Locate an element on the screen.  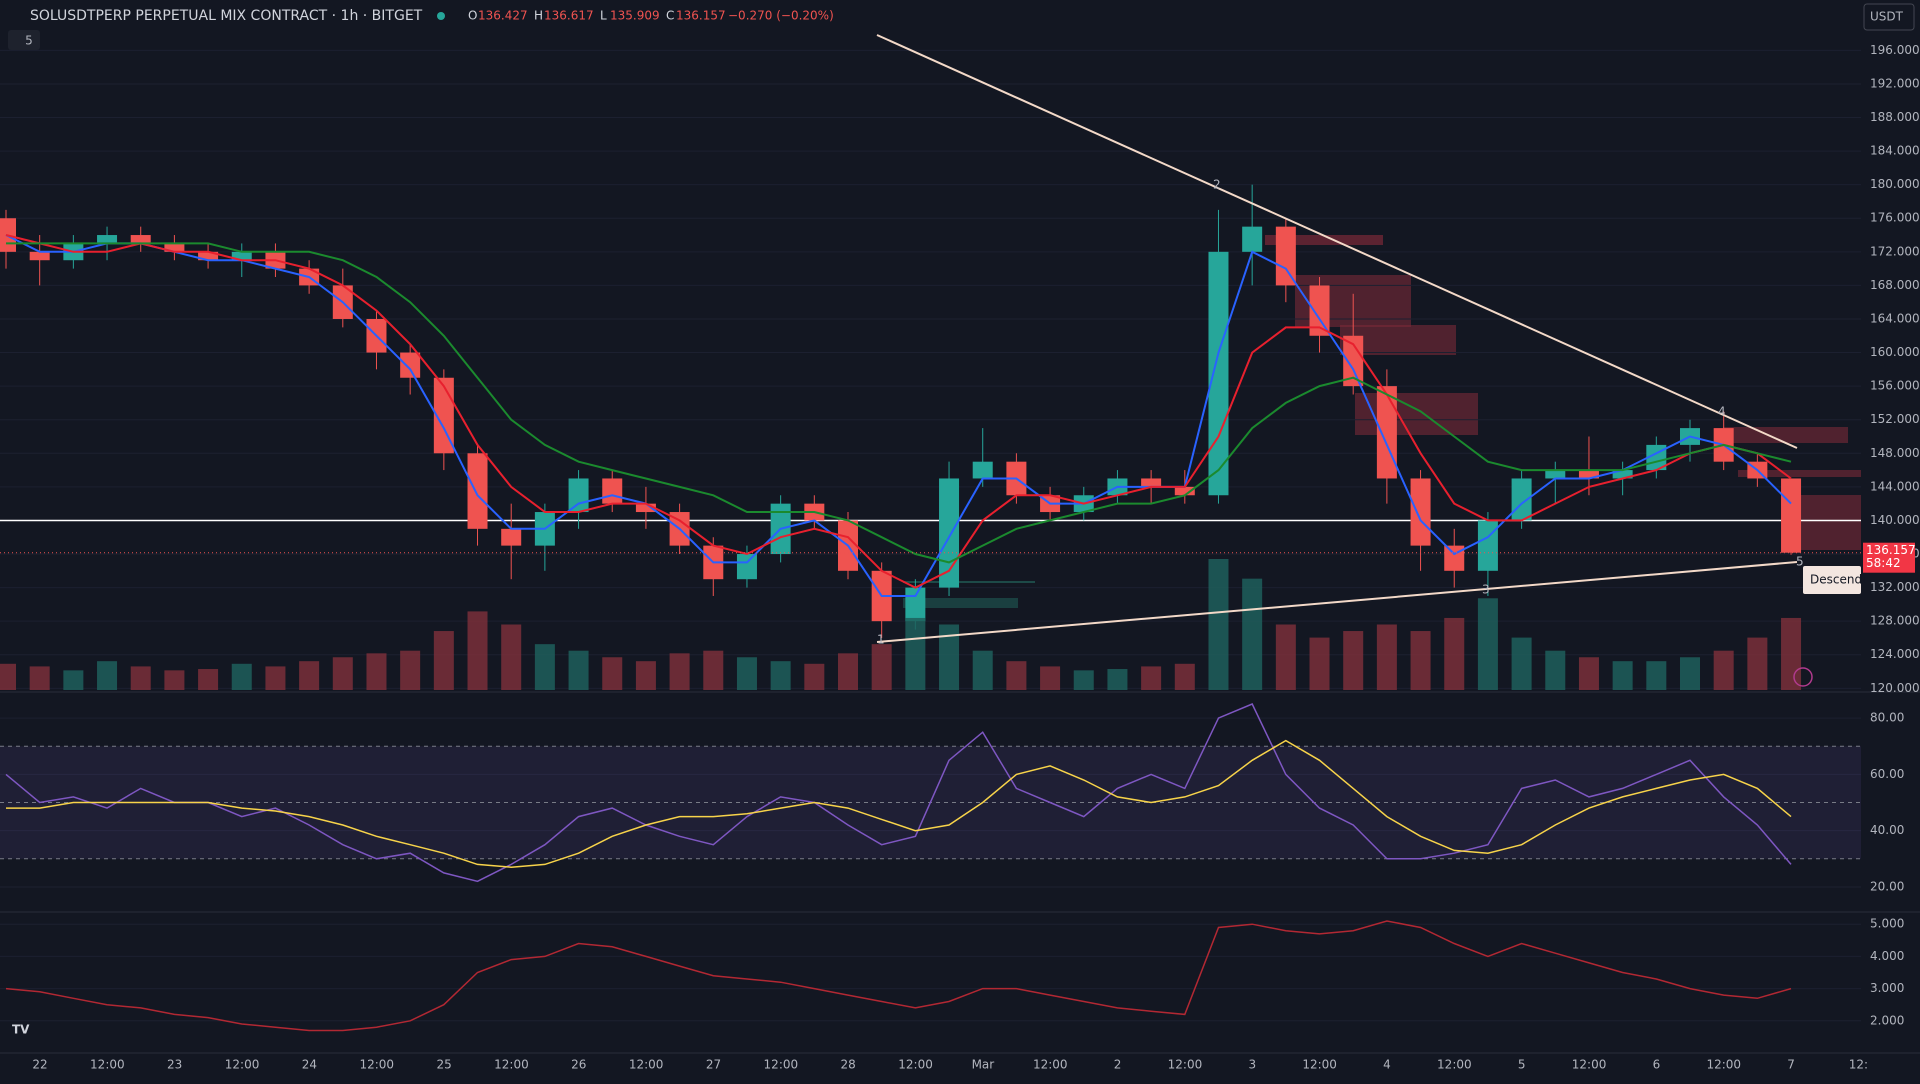
x-tick-label: 26 is located at coordinates (578, 1065).